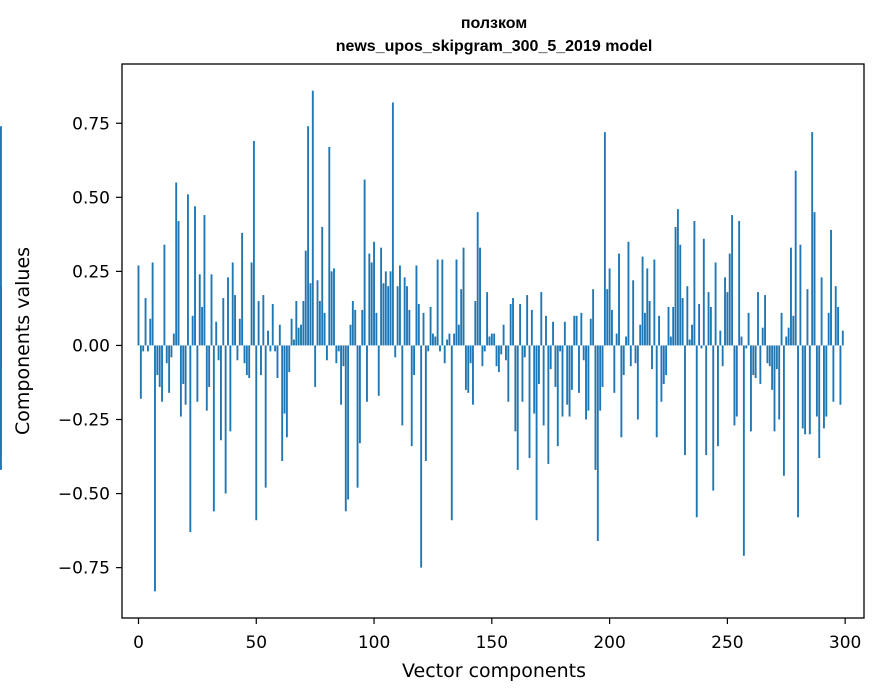  What do you see at coordinates (256, 643) in the screenshot?
I see `x-tick-label: 50` at bounding box center [256, 643].